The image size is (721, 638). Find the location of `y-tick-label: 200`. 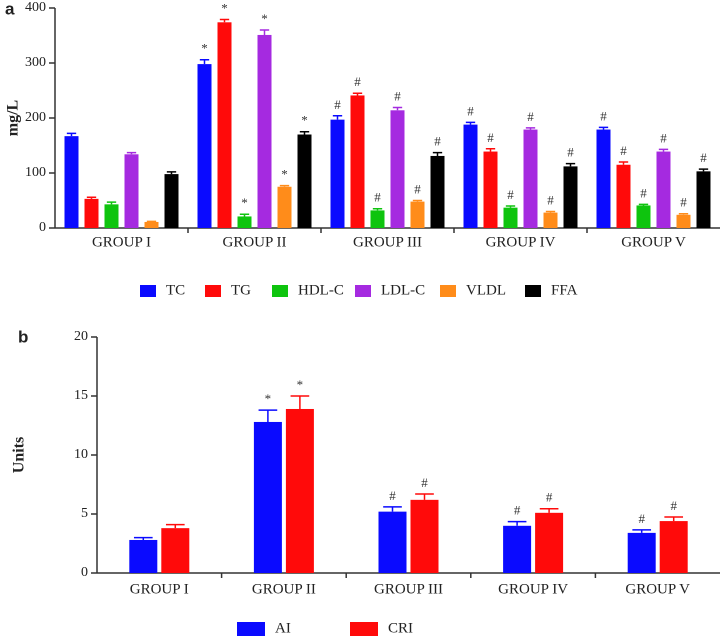

y-tick-label: 200 is located at coordinates (35, 117).